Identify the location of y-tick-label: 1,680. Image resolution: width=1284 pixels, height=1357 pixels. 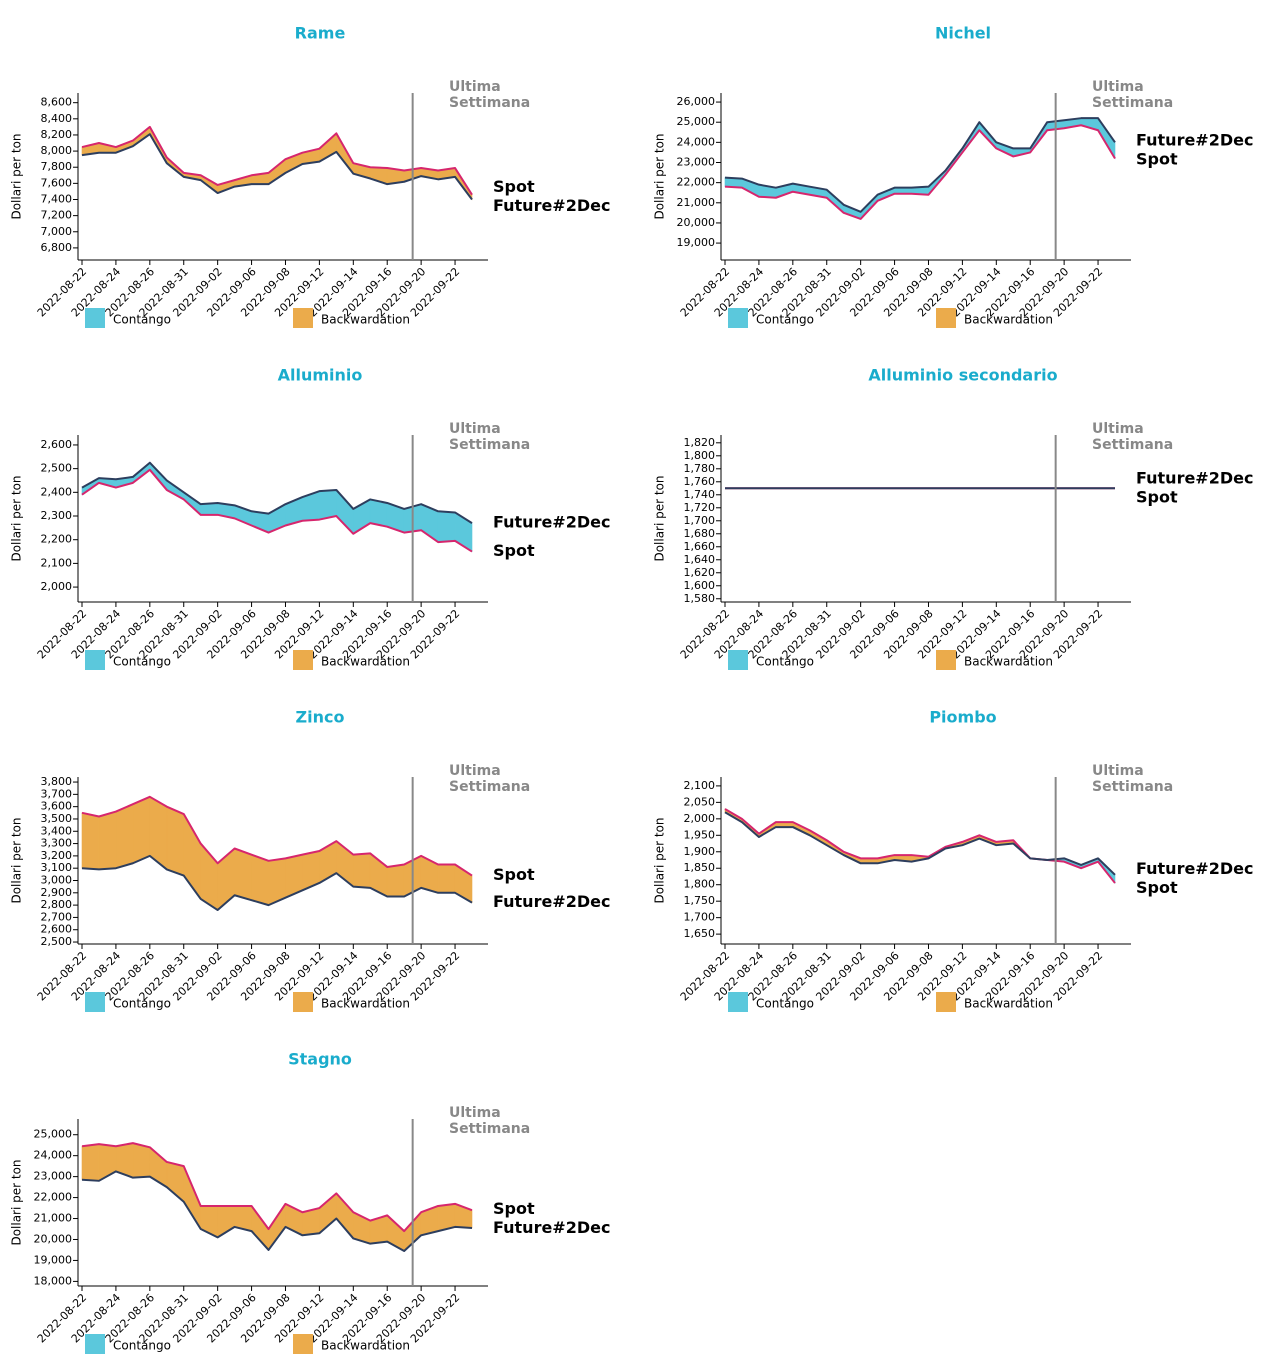
(700, 533).